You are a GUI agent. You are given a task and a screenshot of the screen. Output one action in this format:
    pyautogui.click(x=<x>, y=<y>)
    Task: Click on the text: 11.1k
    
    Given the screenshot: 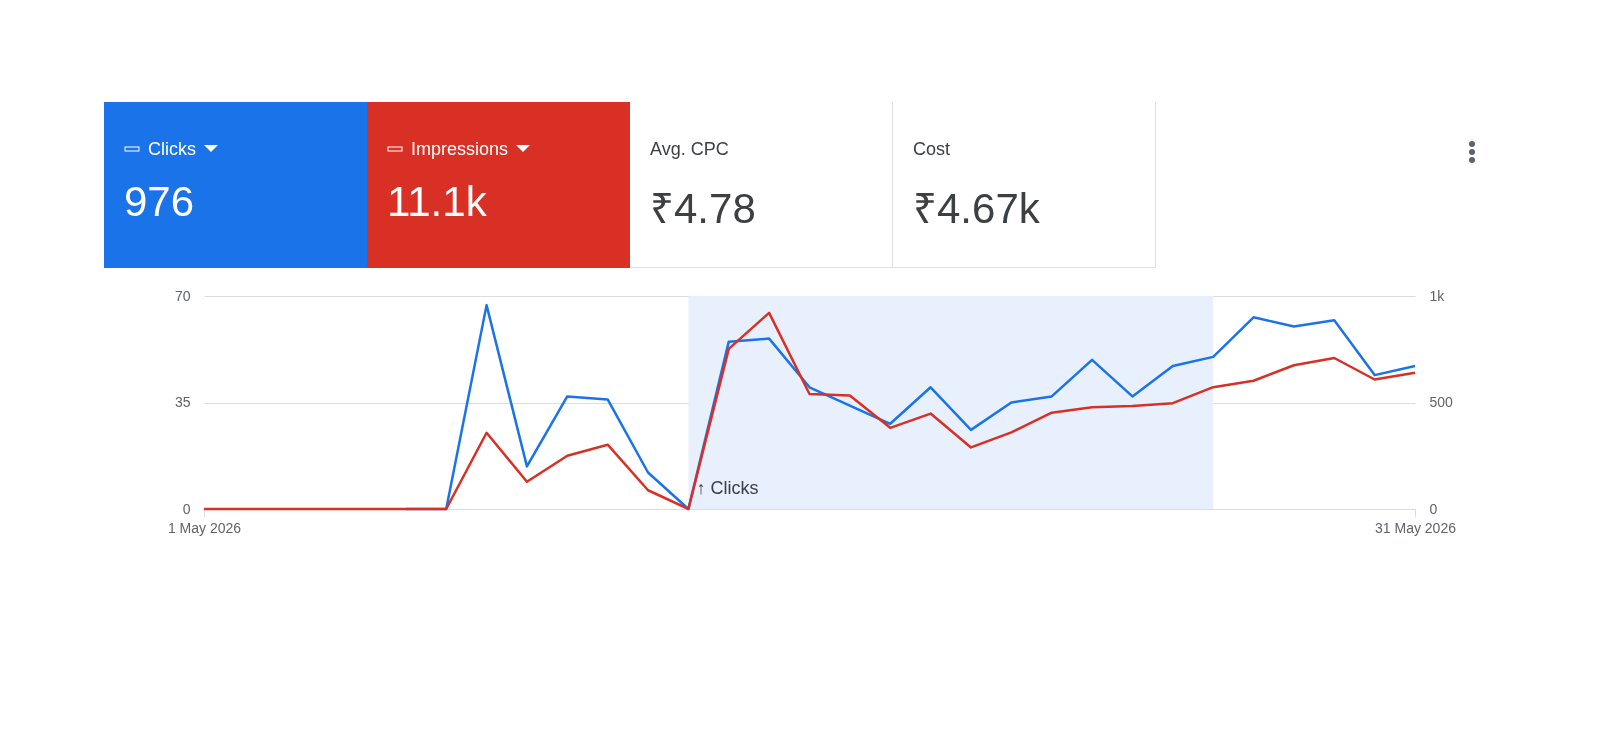 What is the action you would take?
    pyautogui.click(x=437, y=202)
    